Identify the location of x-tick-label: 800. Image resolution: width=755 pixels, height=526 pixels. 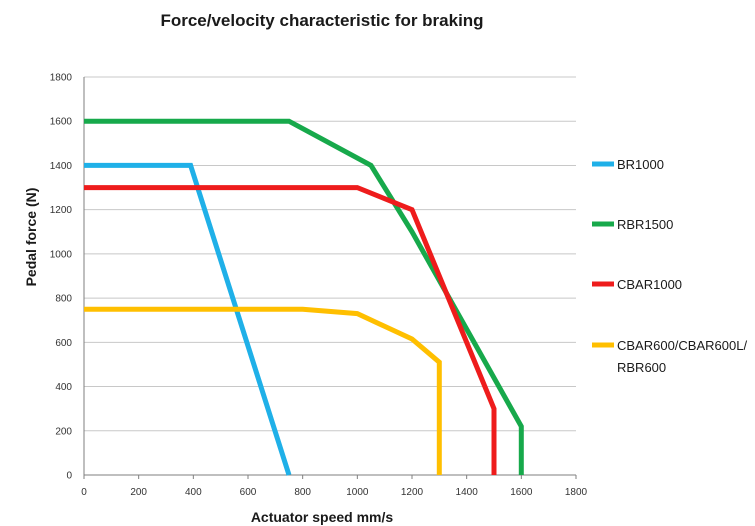
(302, 492).